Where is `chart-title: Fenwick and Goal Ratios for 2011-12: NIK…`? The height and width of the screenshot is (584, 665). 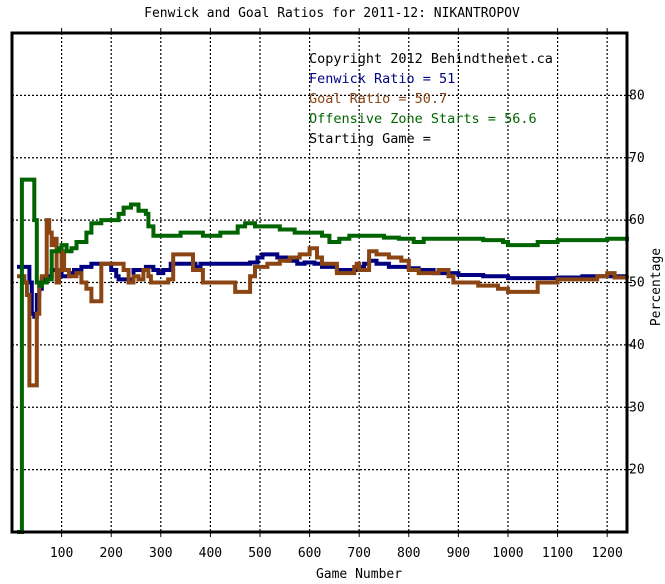 chart-title: Fenwick and Goal Ratios for 2011-12: NIK… is located at coordinates (332, 13).